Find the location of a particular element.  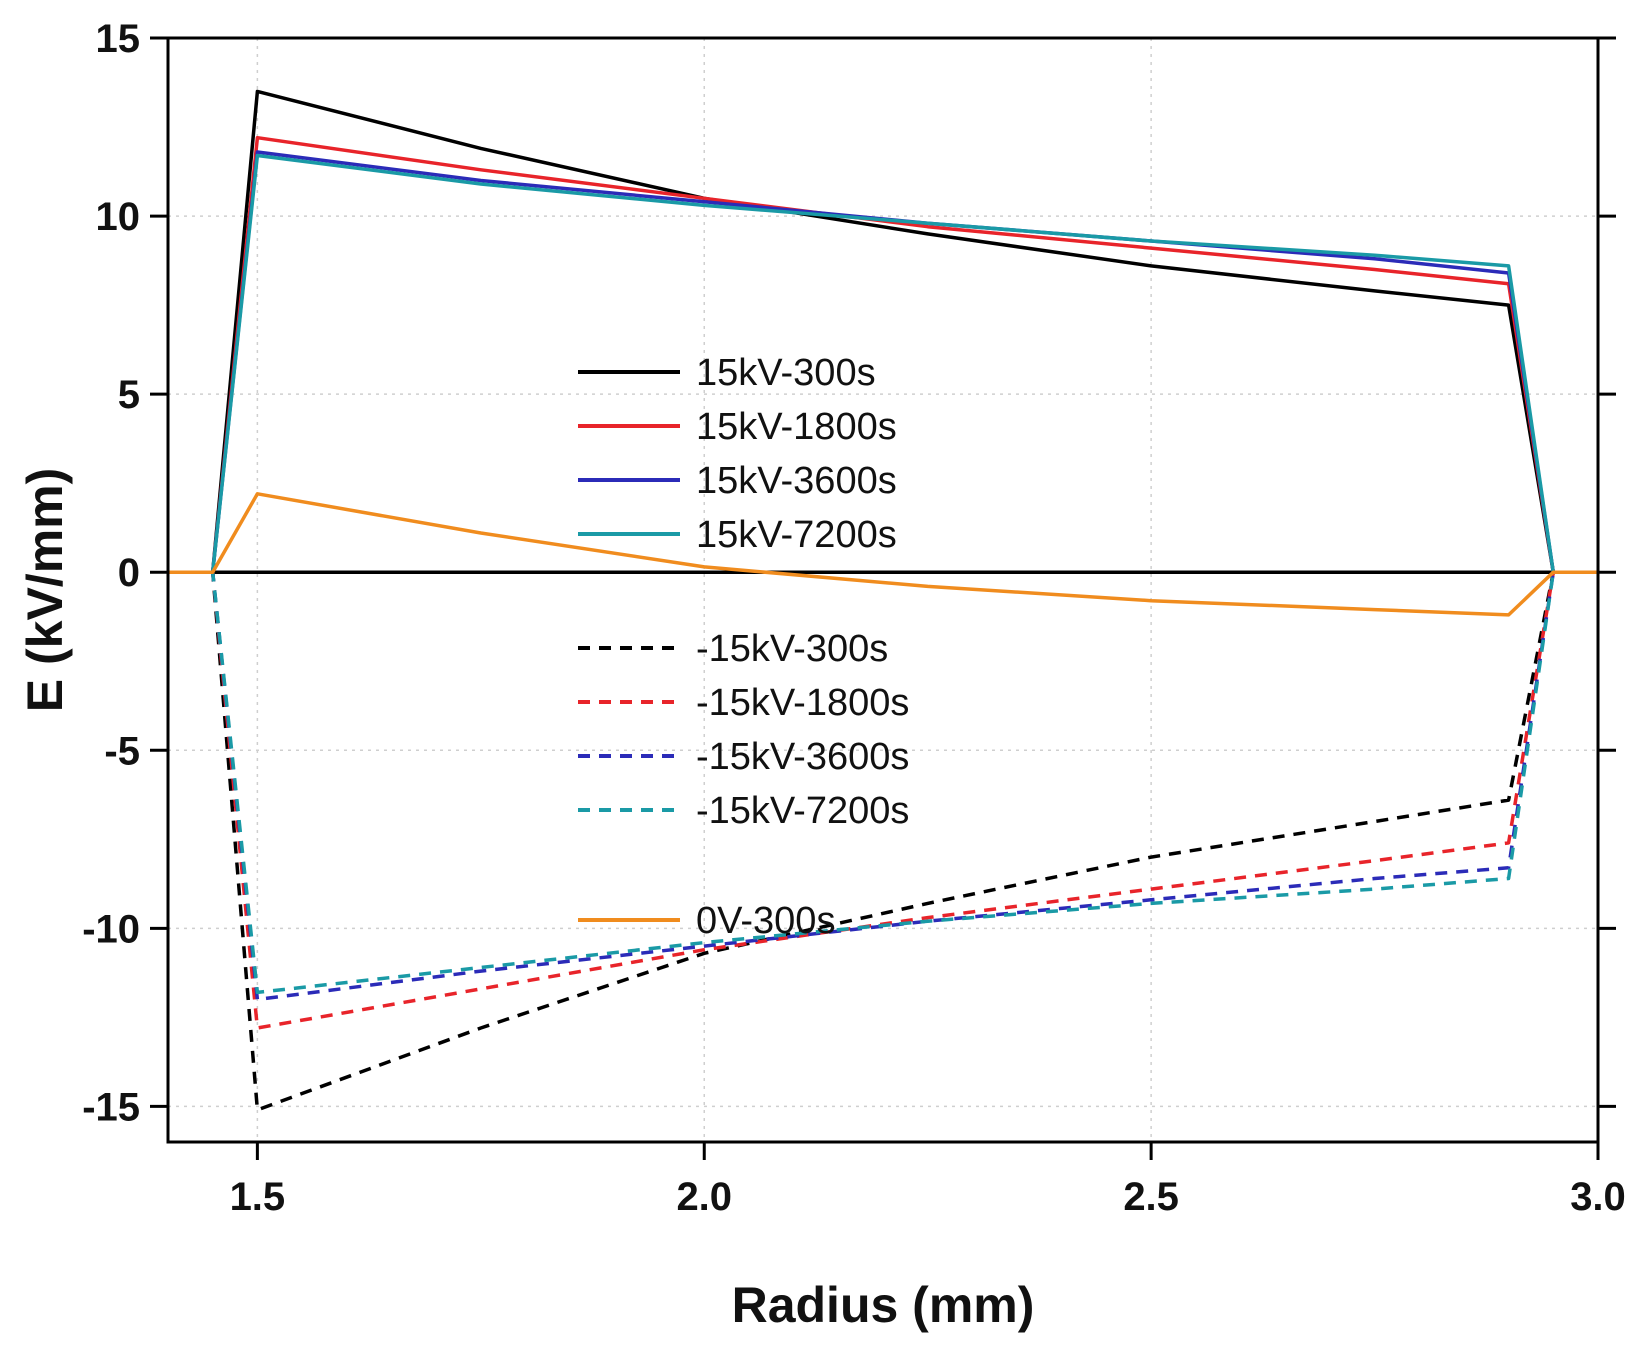

legend-label-15kV-3600s: 15kV-3600s is located at coordinates (796, 481).